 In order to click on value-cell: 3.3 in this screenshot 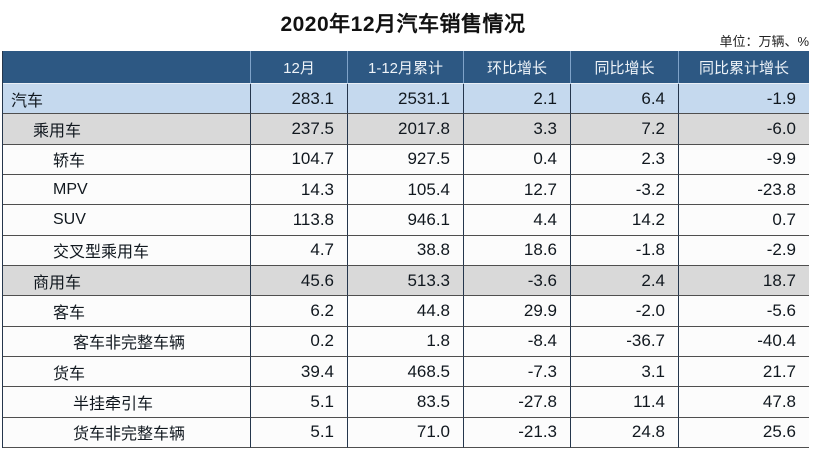, I will do `click(517, 129)`.